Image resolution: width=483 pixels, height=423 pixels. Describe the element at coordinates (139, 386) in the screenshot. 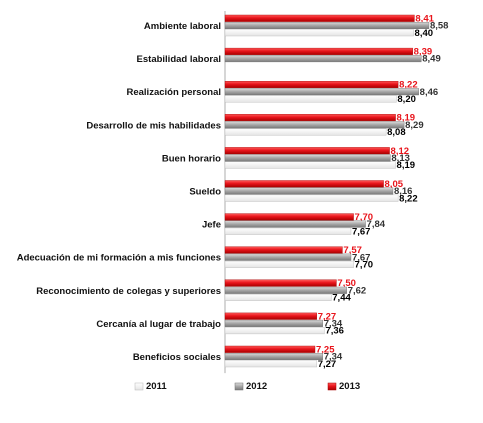

I see `legend-swatch-2011` at that location.